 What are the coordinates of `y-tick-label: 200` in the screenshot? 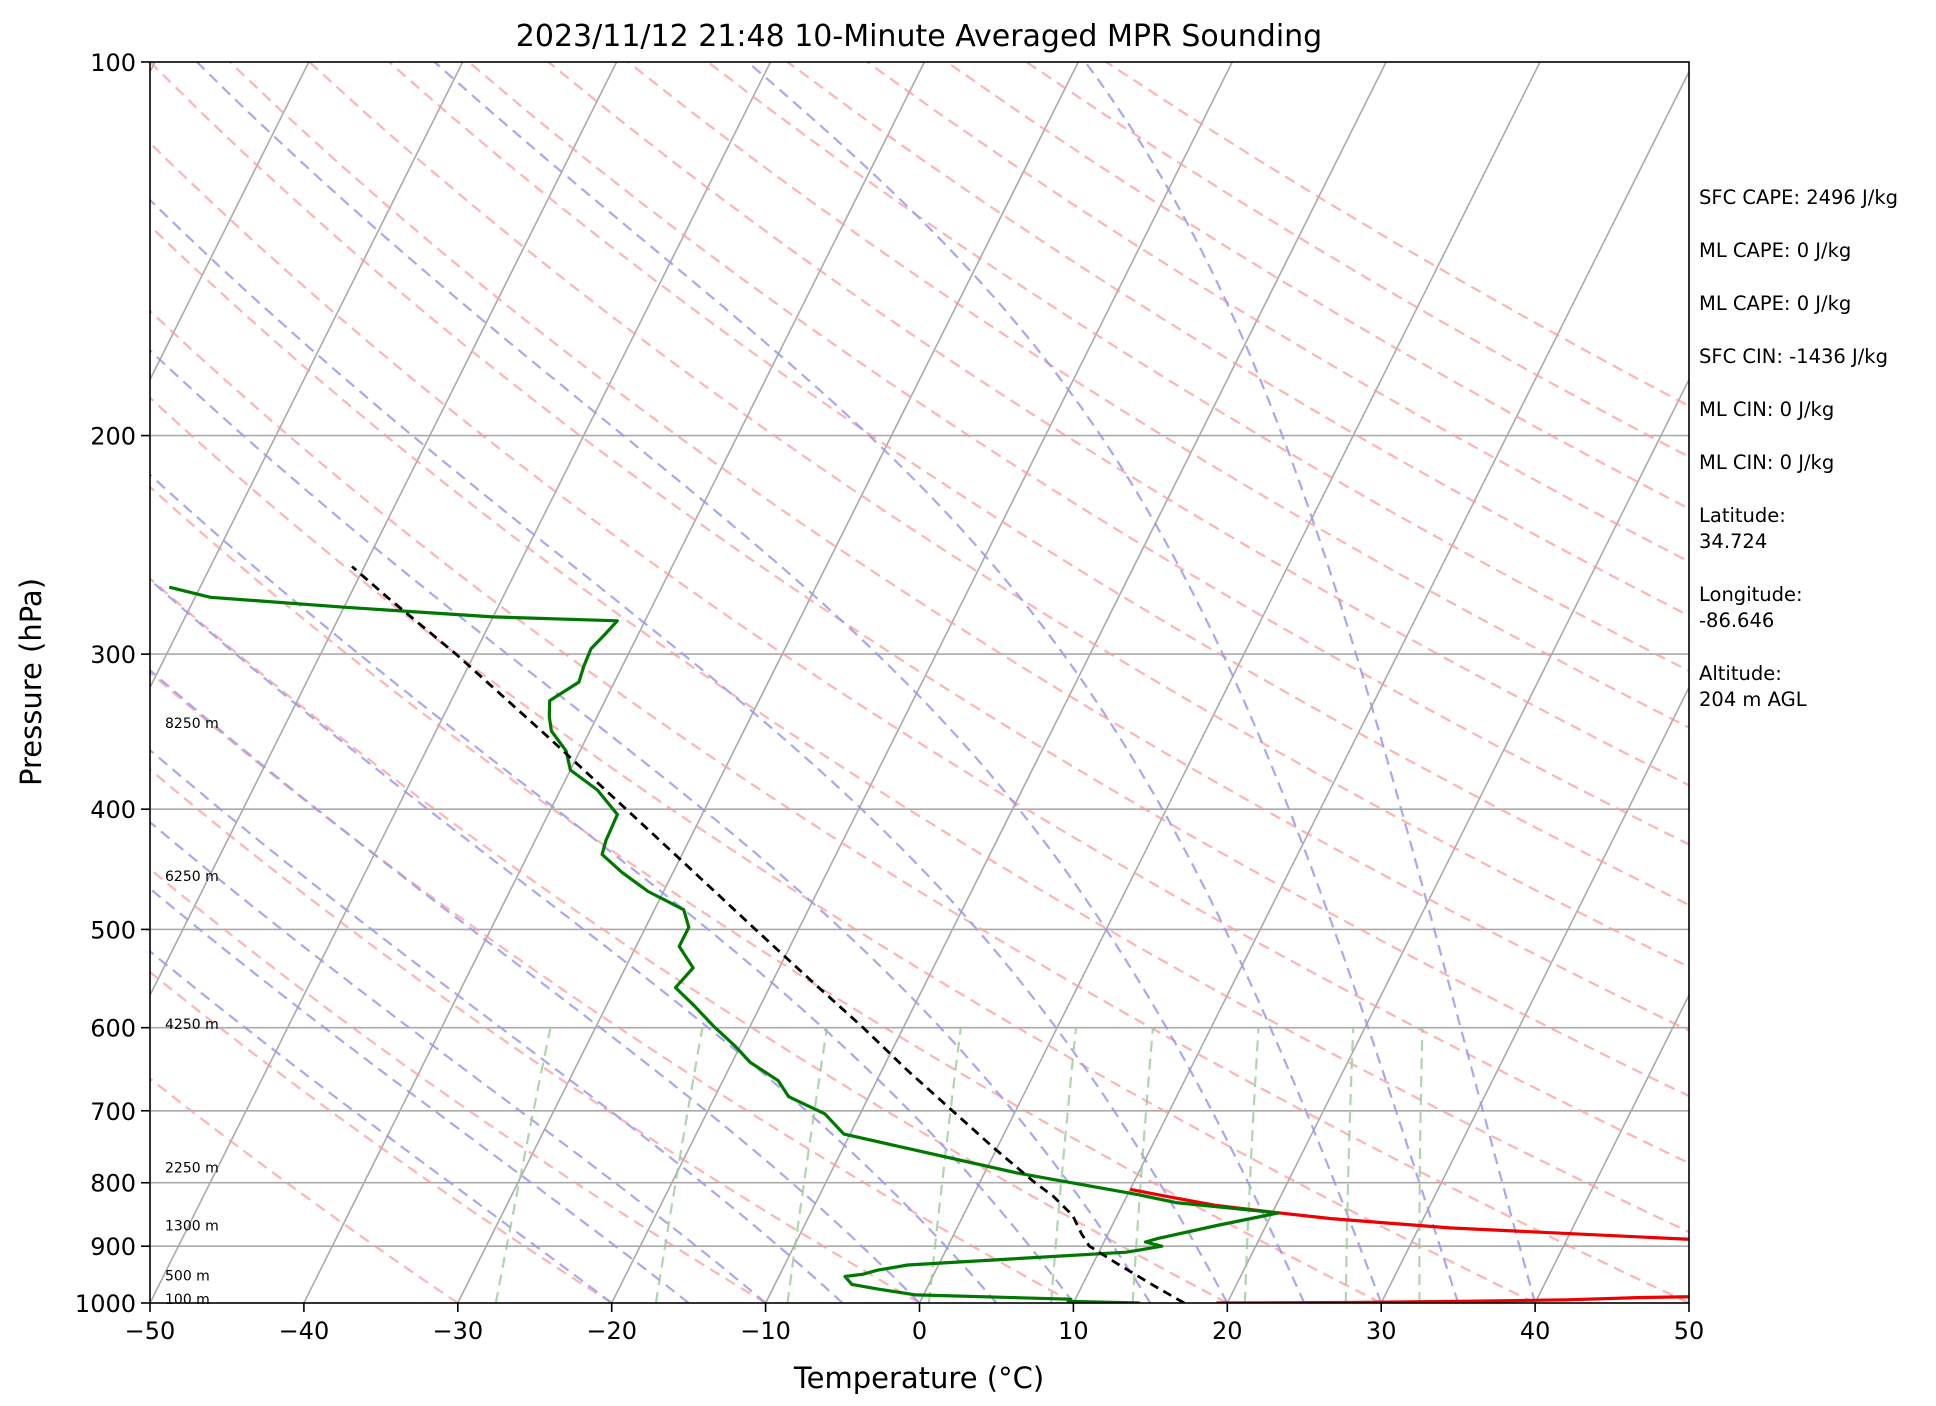 It's located at (113, 437).